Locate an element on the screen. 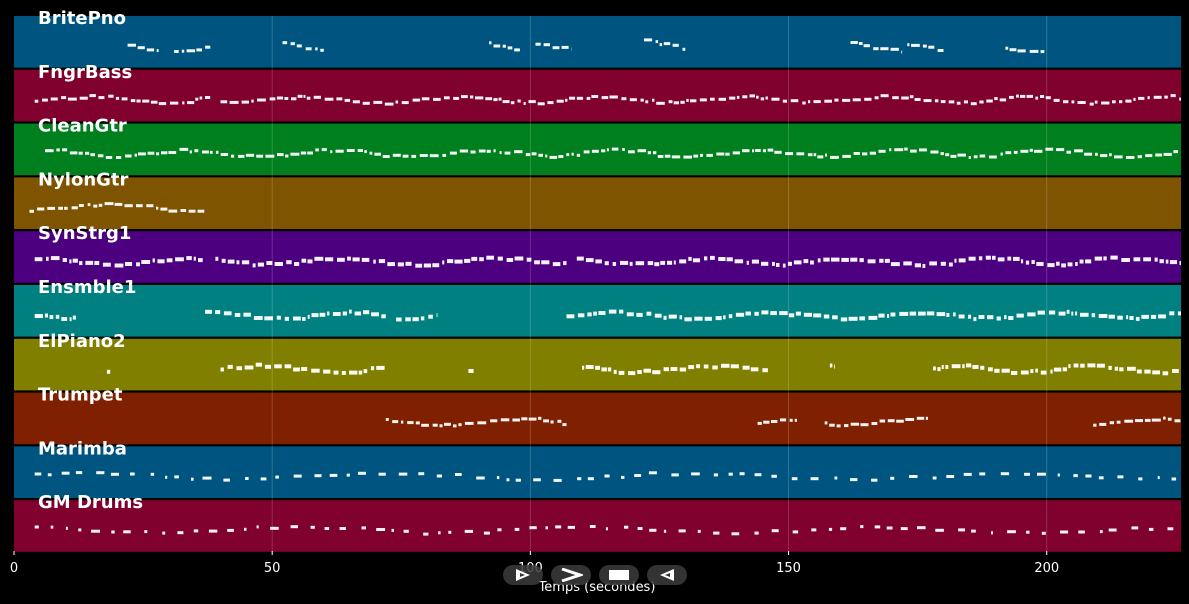 This screenshot has height=604, width=1189. x-tick-label: 50 is located at coordinates (272, 568).